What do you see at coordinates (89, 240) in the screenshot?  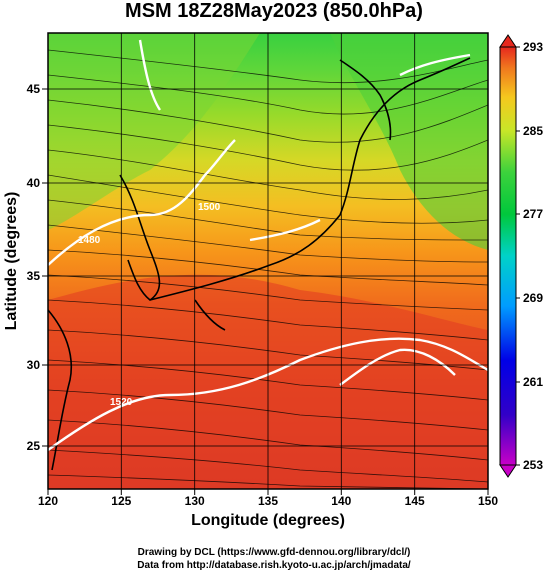 I see `contour-label-1480: 1480` at bounding box center [89, 240].